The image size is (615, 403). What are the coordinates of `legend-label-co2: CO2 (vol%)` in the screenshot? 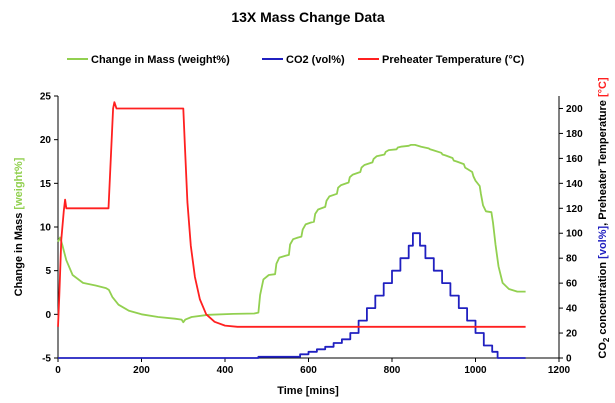 It's located at (315, 60).